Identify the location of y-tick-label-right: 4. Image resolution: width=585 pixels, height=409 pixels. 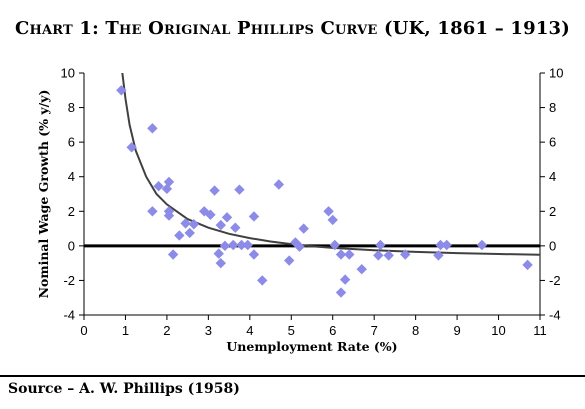
(552, 176).